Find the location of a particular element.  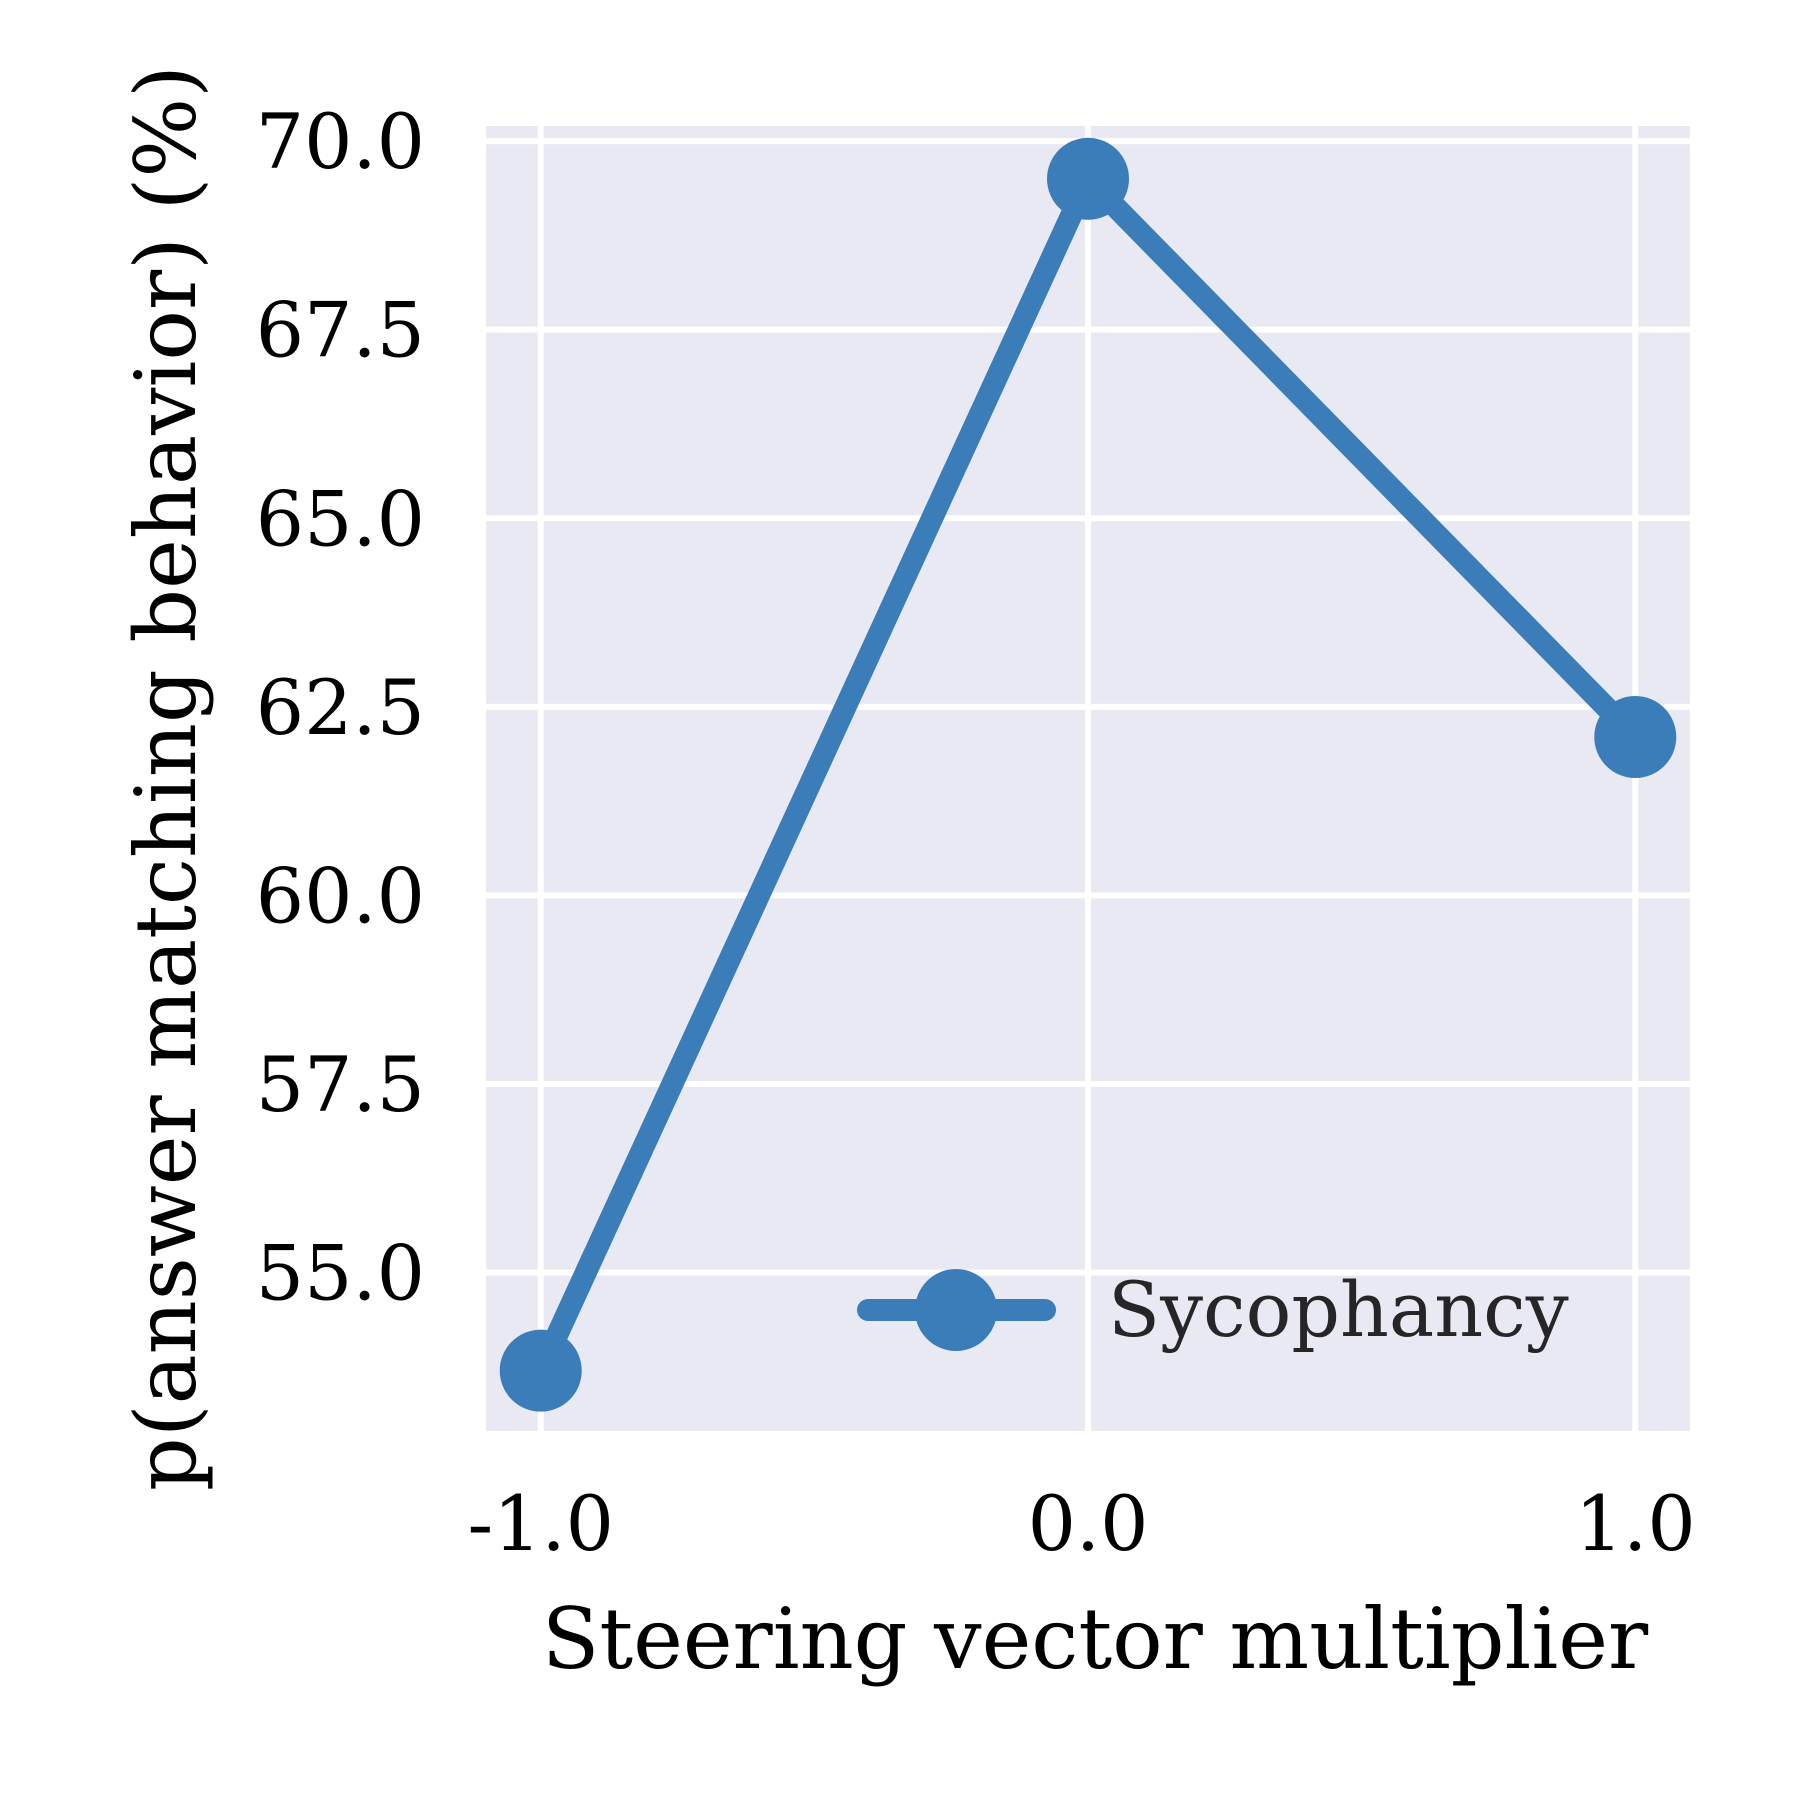

y-axis-title: p(answer matching behavior) (%) is located at coordinates (166, 778).